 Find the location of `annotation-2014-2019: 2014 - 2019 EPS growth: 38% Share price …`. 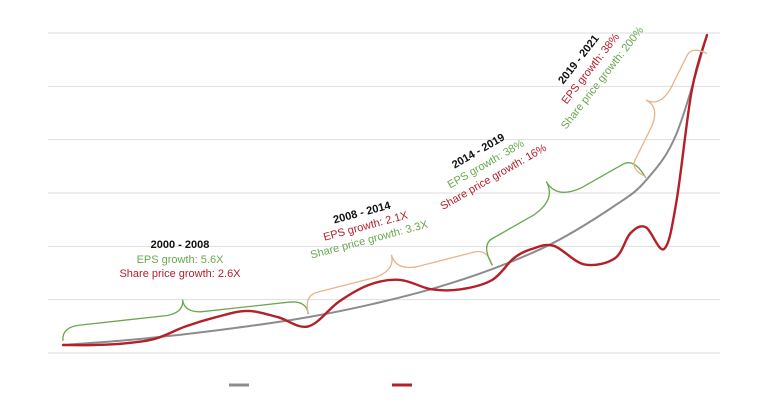

annotation-2014-2019: 2014 - 2019 EPS growth: 38% Share price … is located at coordinates (493, 172).